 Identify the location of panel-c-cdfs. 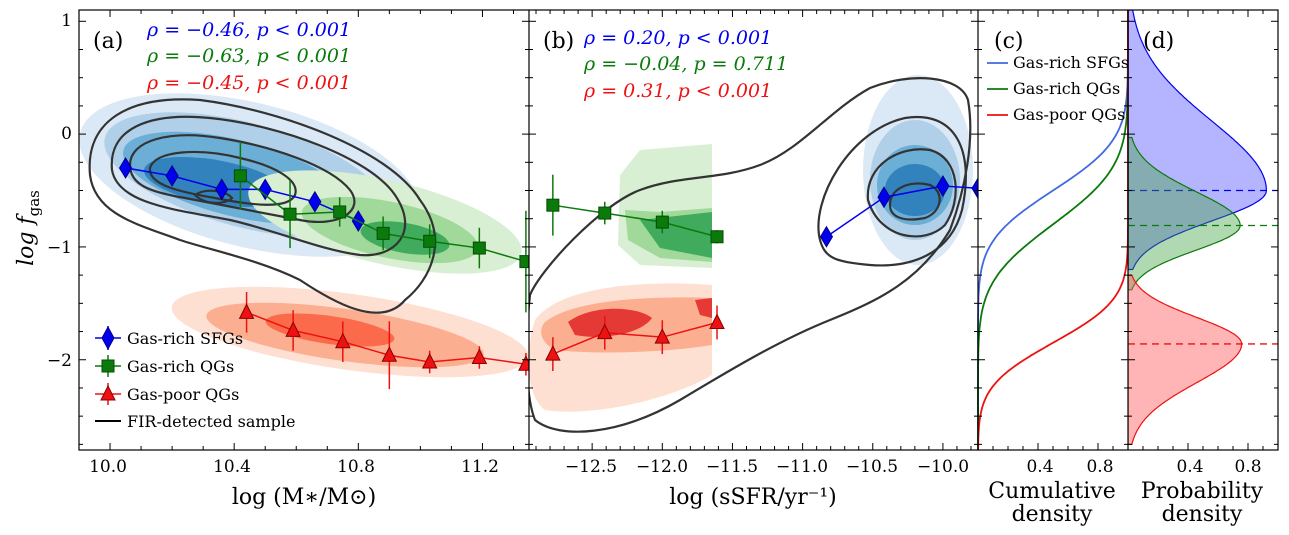
(1053, 230).